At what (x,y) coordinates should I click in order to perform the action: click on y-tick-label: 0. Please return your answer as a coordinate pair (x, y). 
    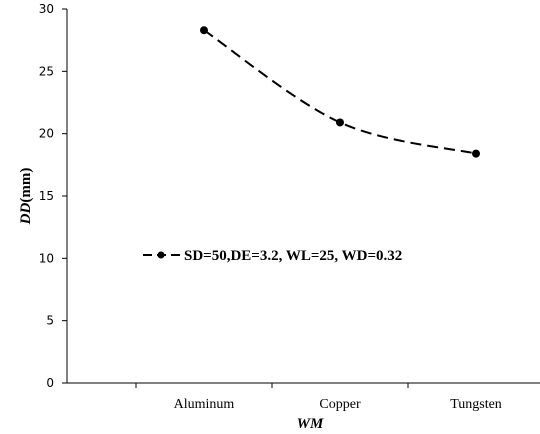
    Looking at the image, I should click on (50, 383).